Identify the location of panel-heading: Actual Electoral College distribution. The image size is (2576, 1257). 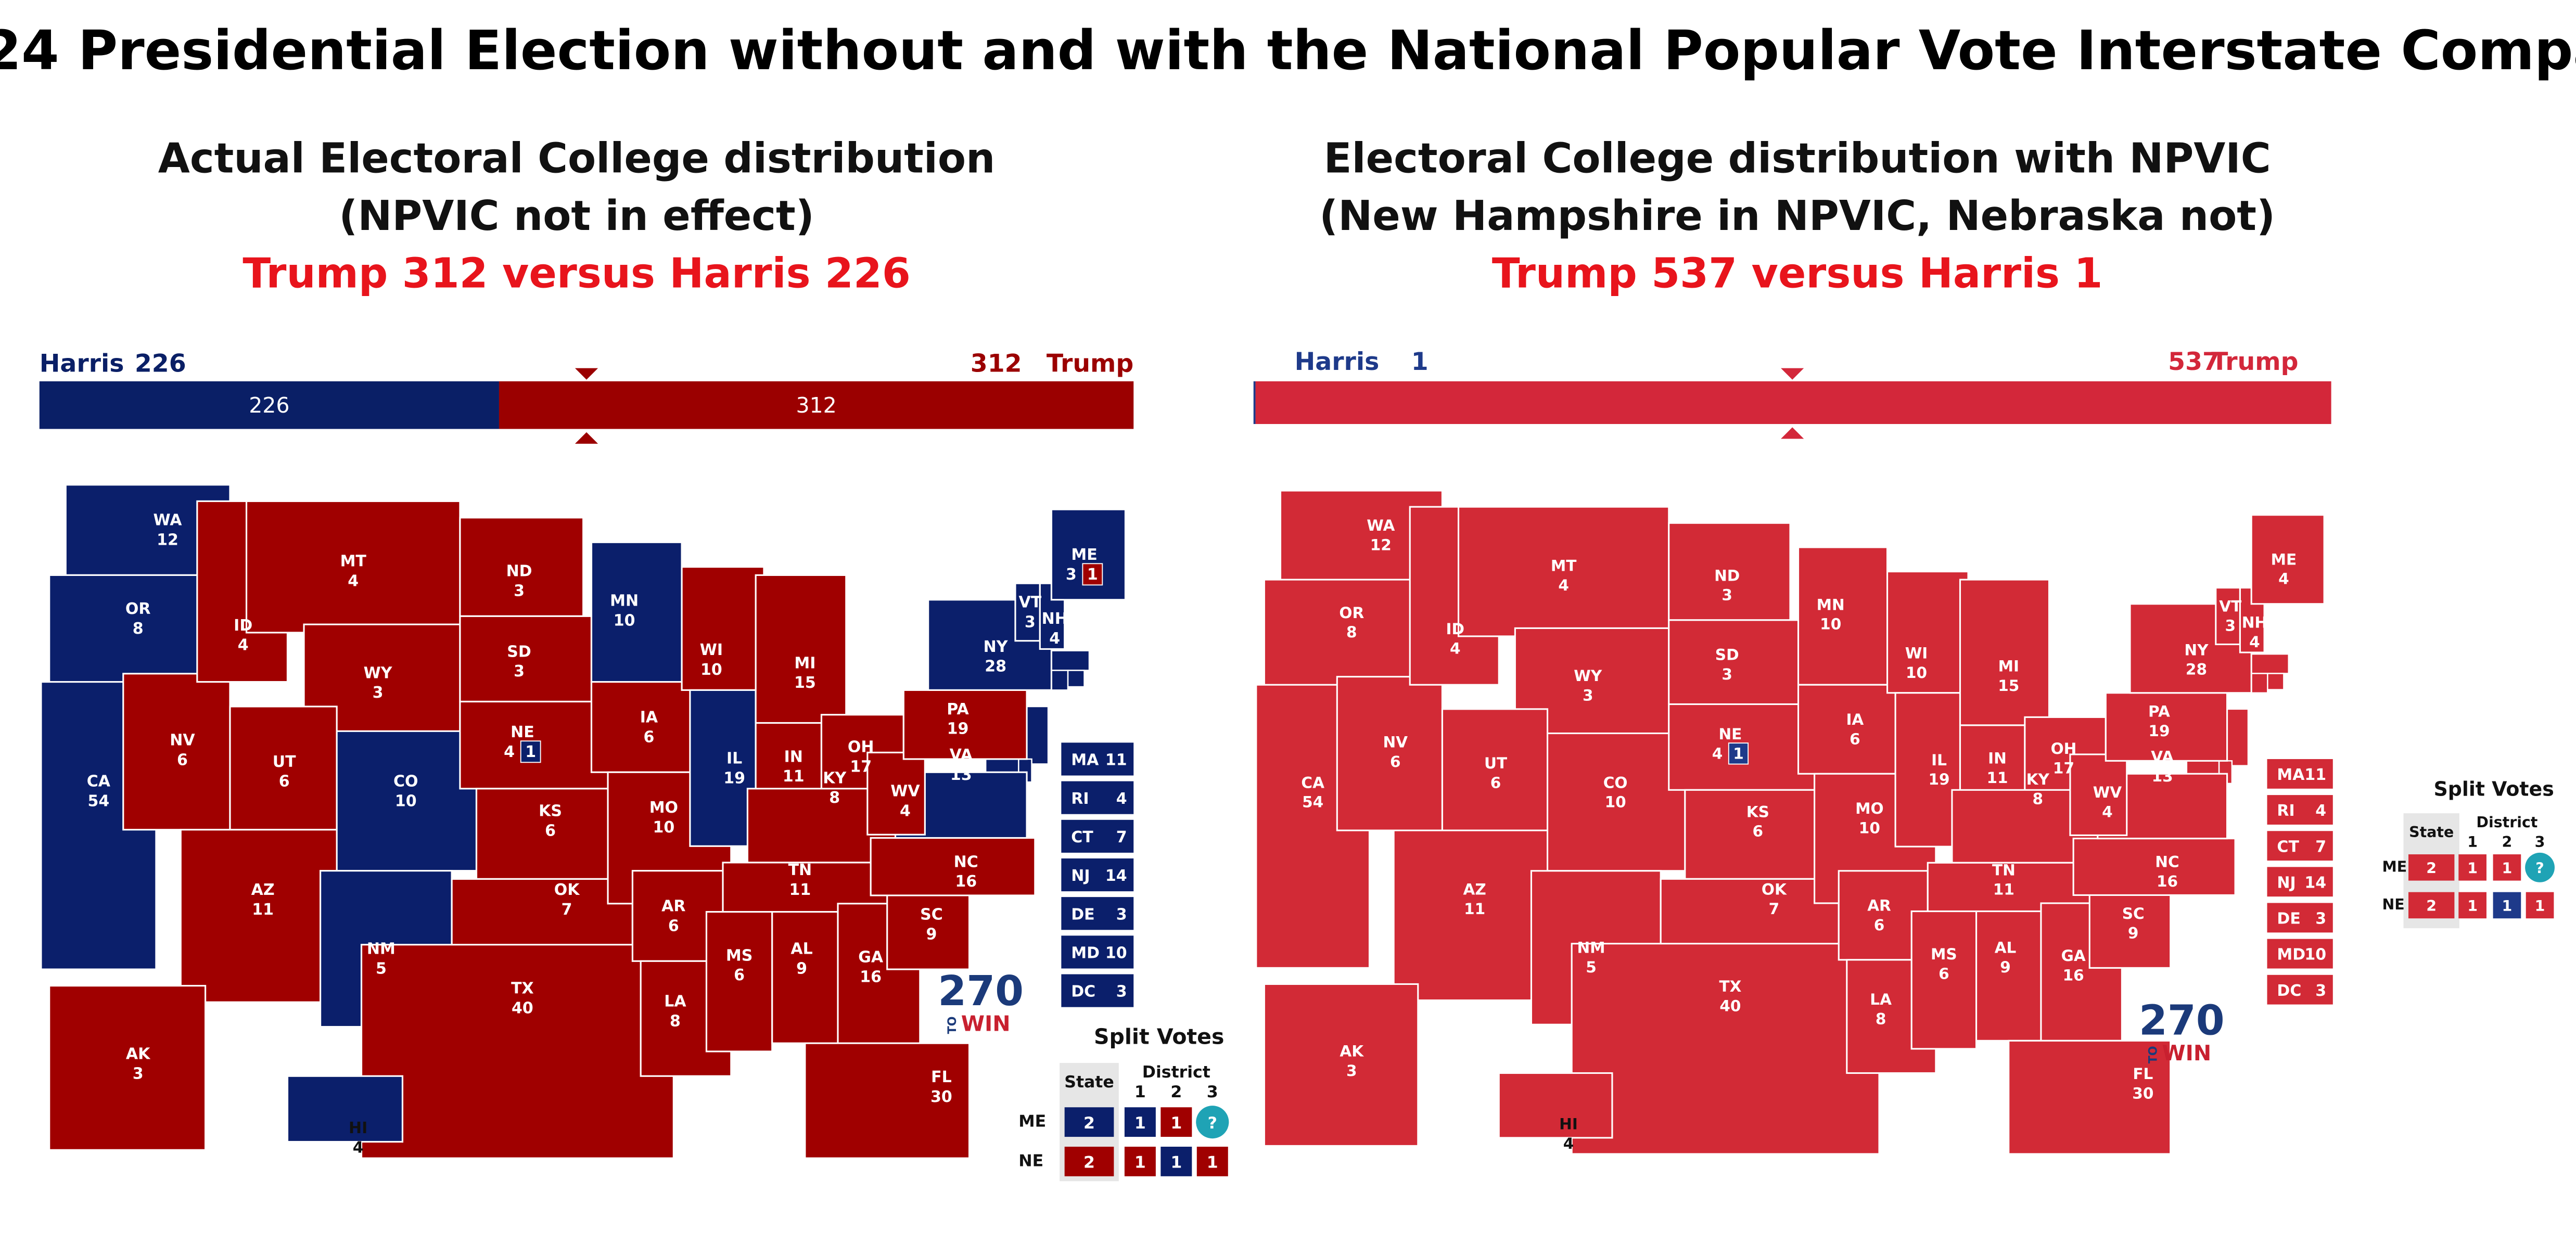
(577, 158).